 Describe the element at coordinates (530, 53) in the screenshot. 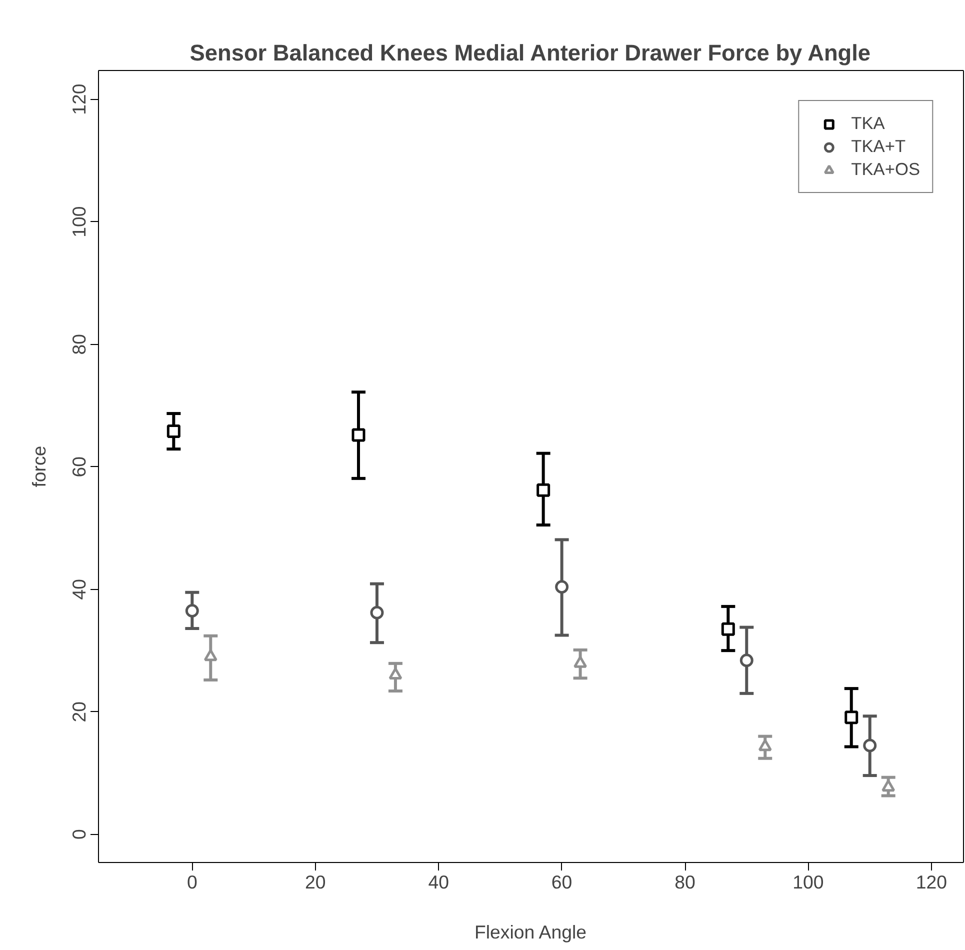

I see `chart-title: Sensor Balanced Knees Medial Anterior Drawer Force by Angle` at that location.